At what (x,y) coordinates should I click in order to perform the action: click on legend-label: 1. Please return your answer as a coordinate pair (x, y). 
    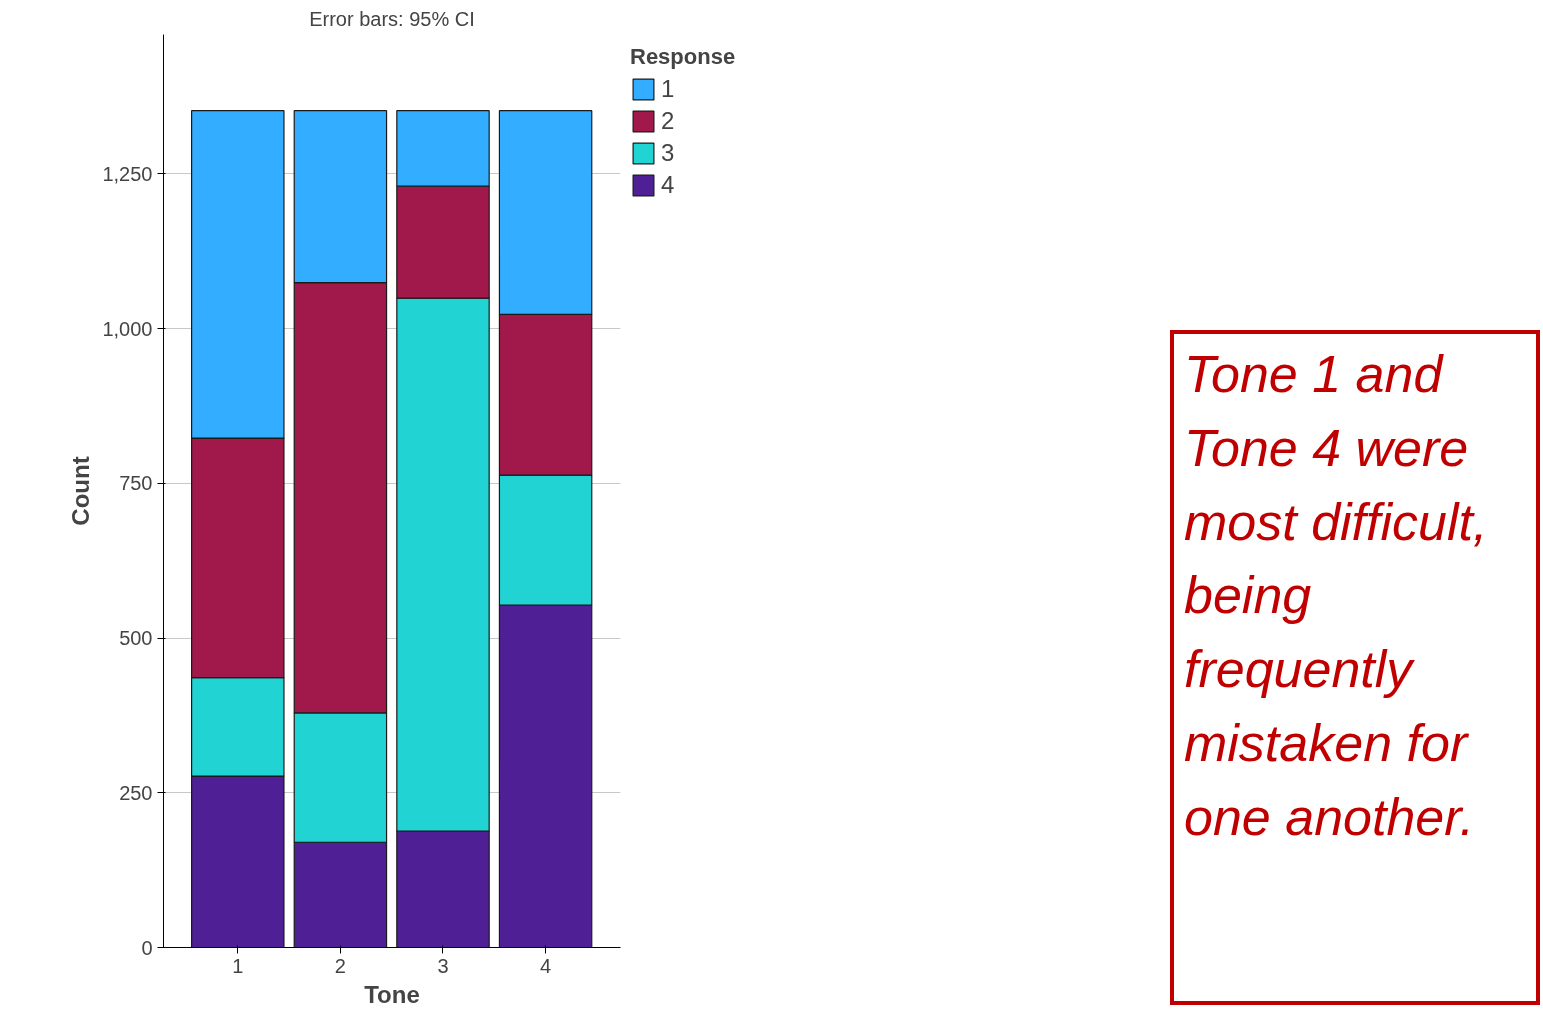
    Looking at the image, I should click on (668, 89).